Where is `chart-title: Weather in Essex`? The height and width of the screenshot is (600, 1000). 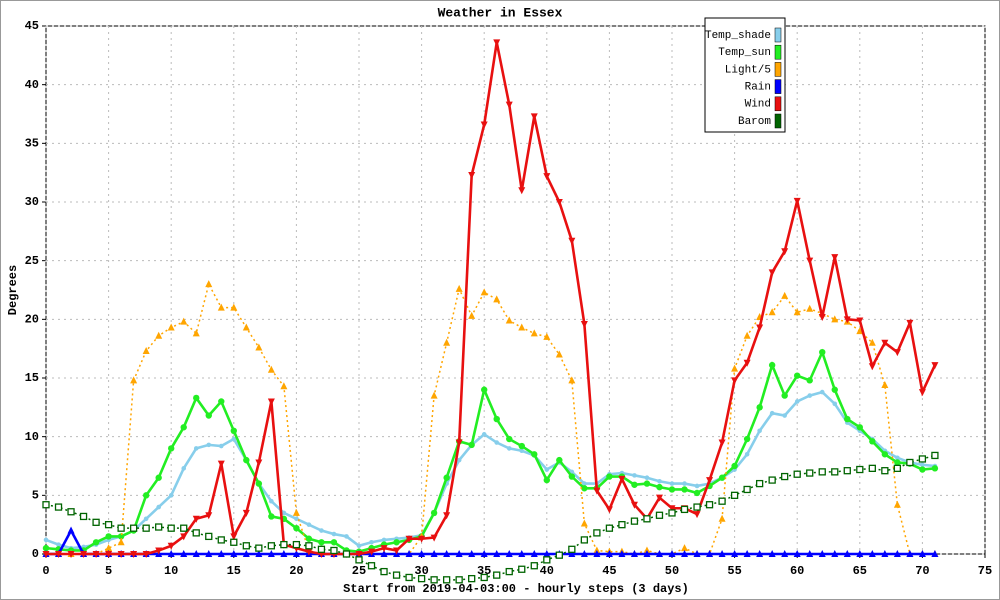 chart-title: Weather in Essex is located at coordinates (500, 12).